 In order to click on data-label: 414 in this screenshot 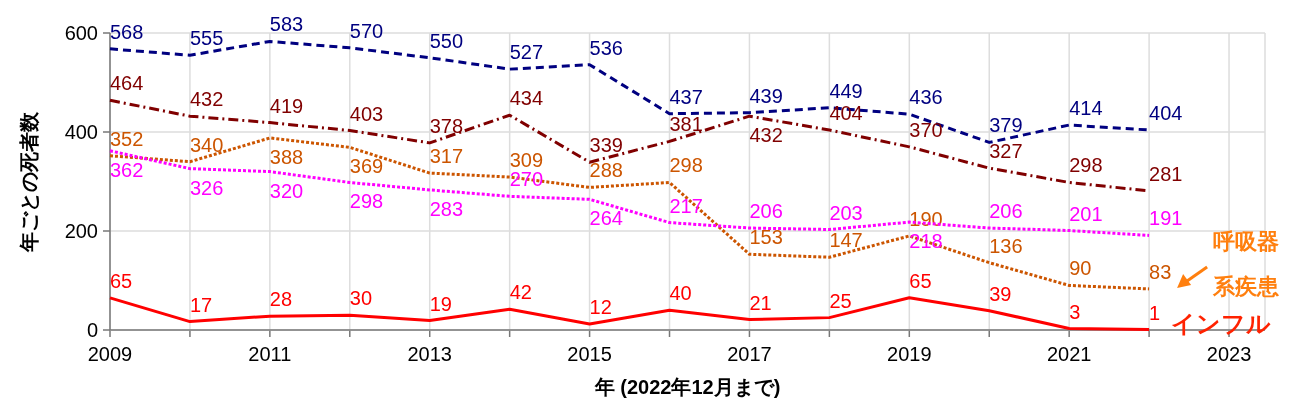, I will do `click(1086, 108)`.